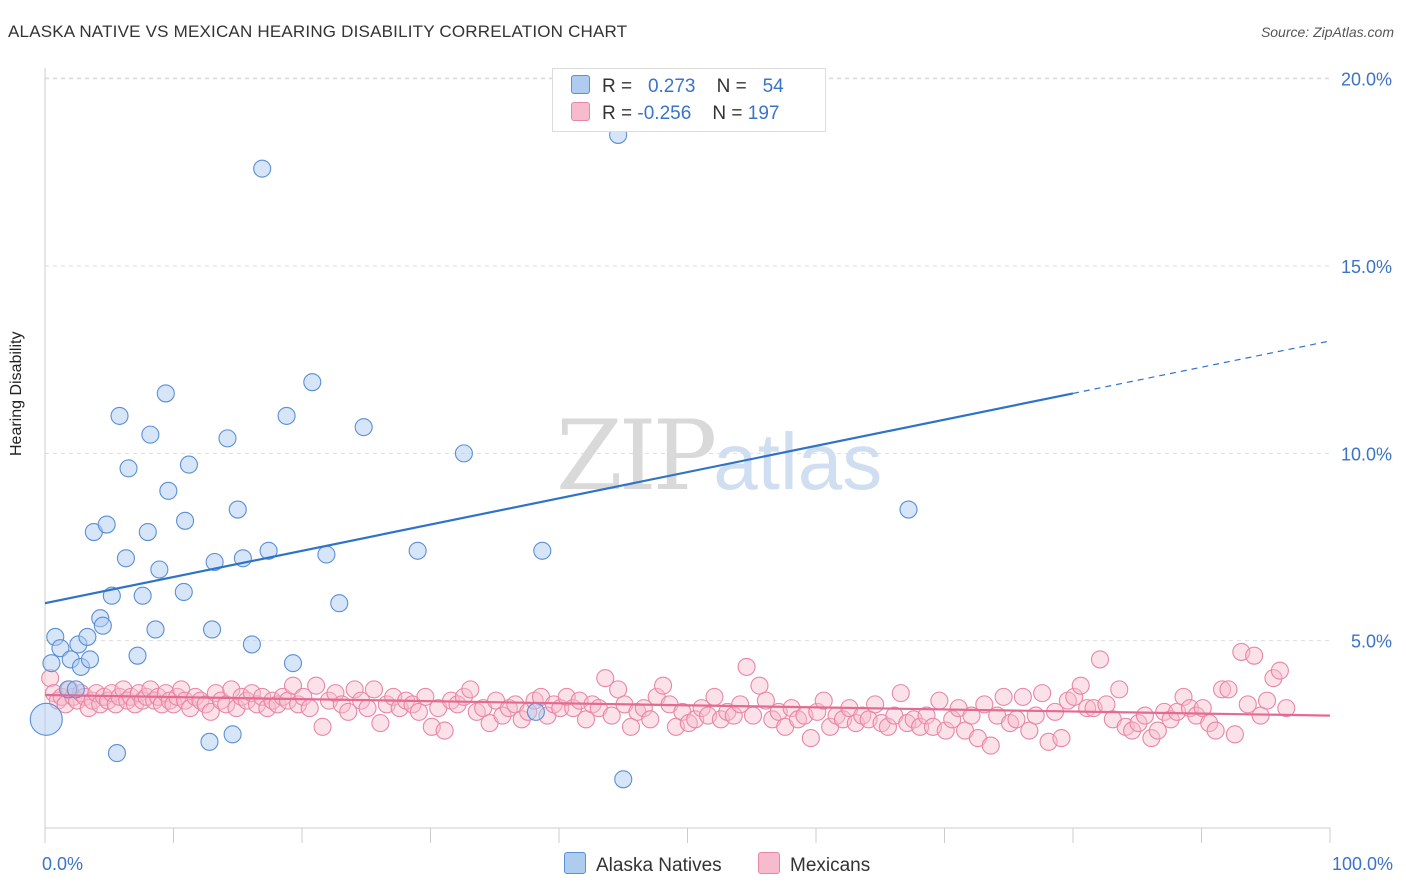  I want to click on y-tick-label: 10.0%, so click(1366, 454).